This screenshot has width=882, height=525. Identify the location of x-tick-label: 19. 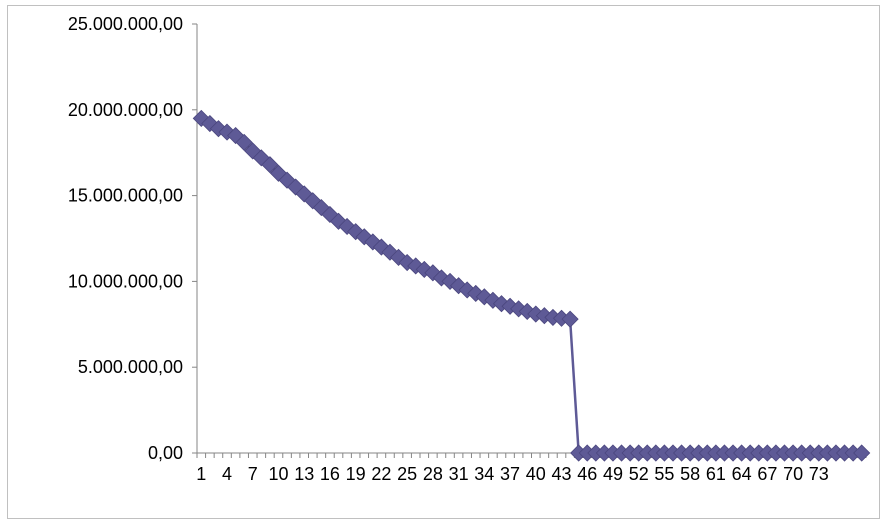
(356, 474).